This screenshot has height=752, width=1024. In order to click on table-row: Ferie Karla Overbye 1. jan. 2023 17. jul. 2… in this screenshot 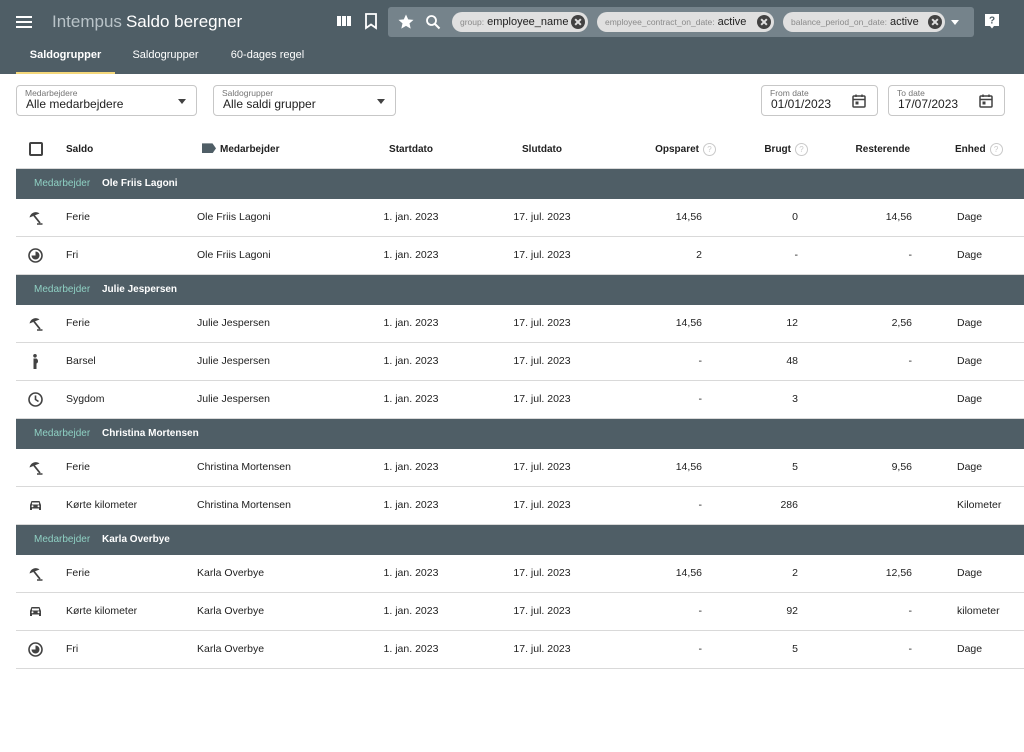, I will do `click(520, 574)`.